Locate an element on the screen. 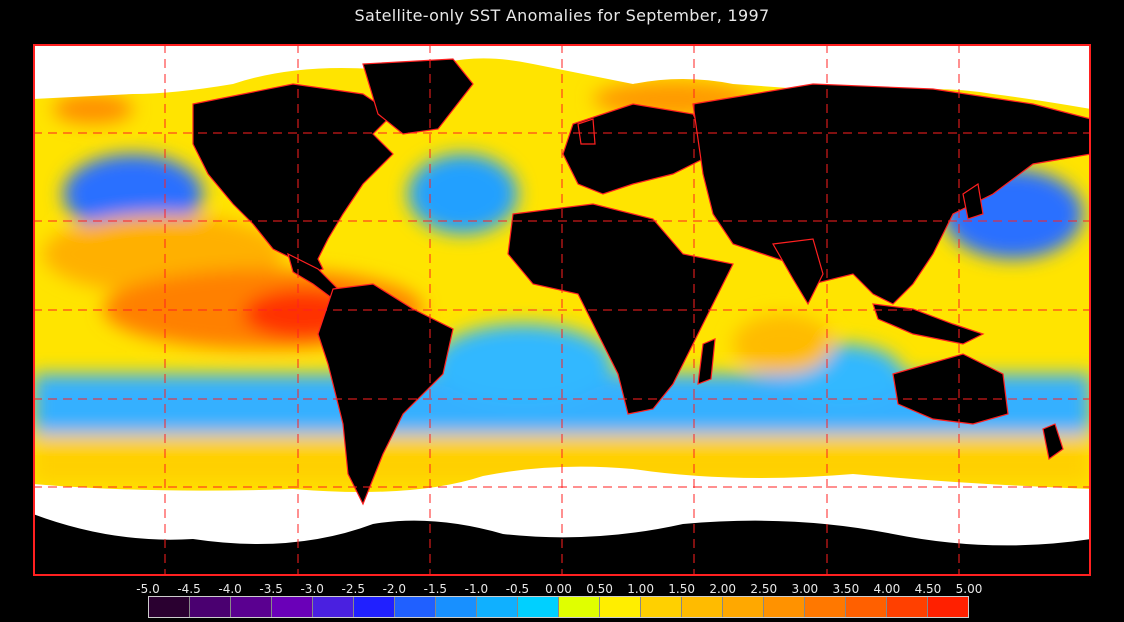 The width and height of the screenshot is (1124, 622). colorbar-tick-label: -5.0 is located at coordinates (148, 589).